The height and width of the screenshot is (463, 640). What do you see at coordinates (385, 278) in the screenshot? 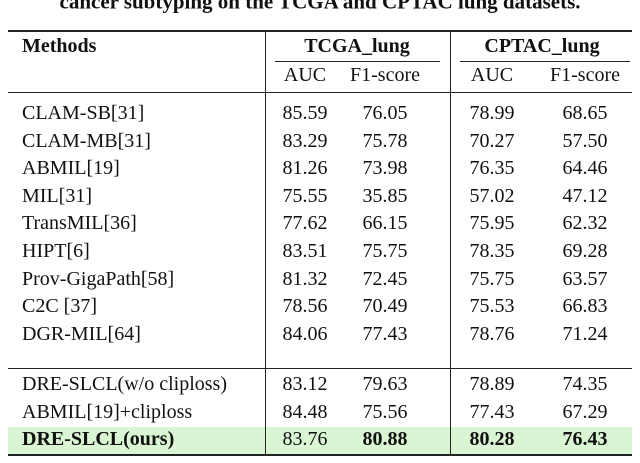
I see `metric-value: 72.45` at bounding box center [385, 278].